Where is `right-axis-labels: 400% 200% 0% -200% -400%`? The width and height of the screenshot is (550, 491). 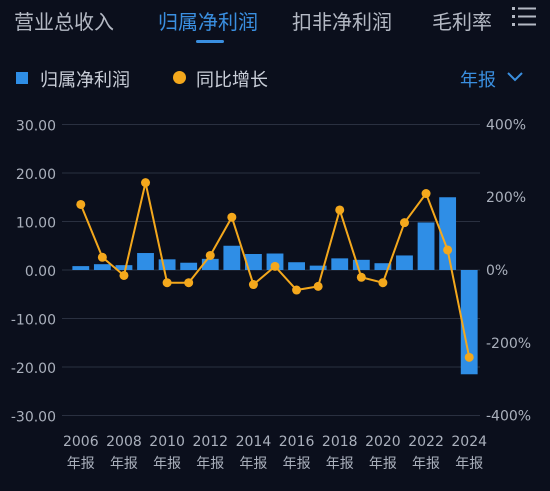
right-axis-labels: 400% 200% 0% -200% -400% is located at coordinates (508, 270).